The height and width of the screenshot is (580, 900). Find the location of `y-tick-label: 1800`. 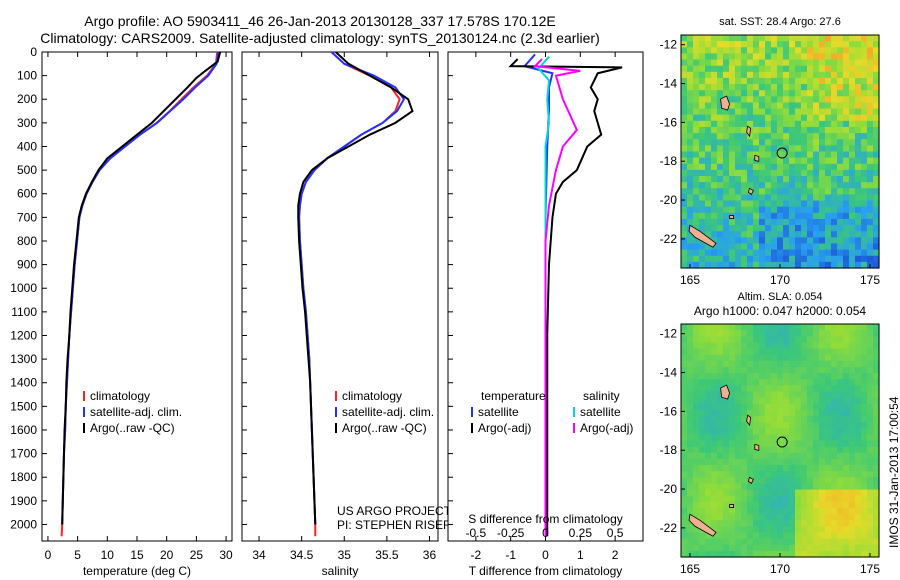

y-tick-label: 1800 is located at coordinates (23, 477).